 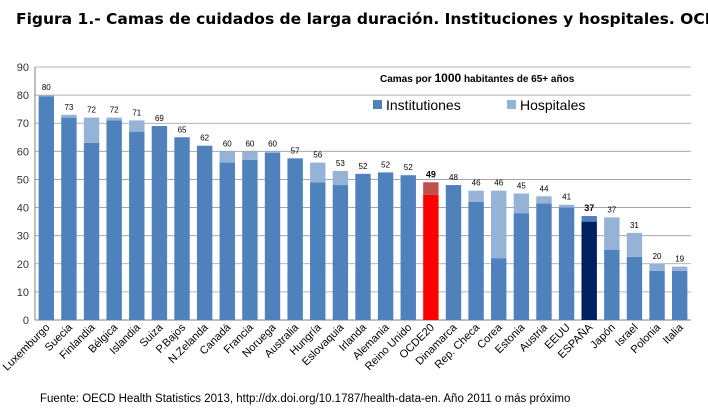 What do you see at coordinates (340, 163) in the screenshot?
I see `value-label-eslovaquia: 53` at bounding box center [340, 163].